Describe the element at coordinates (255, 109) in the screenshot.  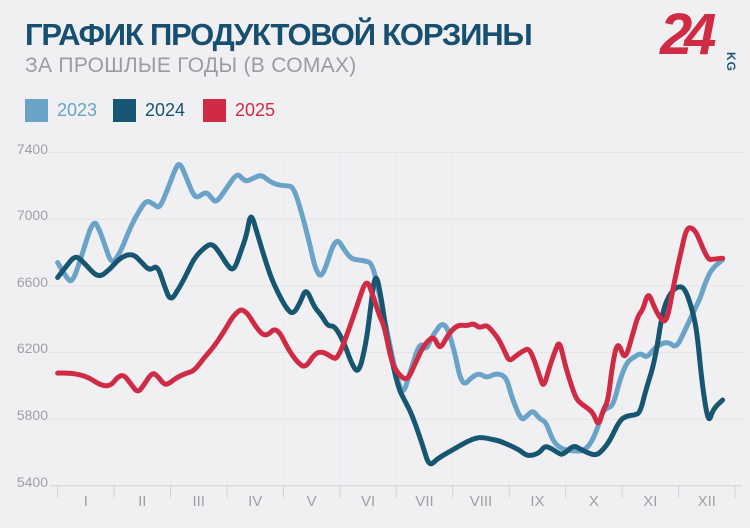
I see `legend-label-2025: 2025` at that location.